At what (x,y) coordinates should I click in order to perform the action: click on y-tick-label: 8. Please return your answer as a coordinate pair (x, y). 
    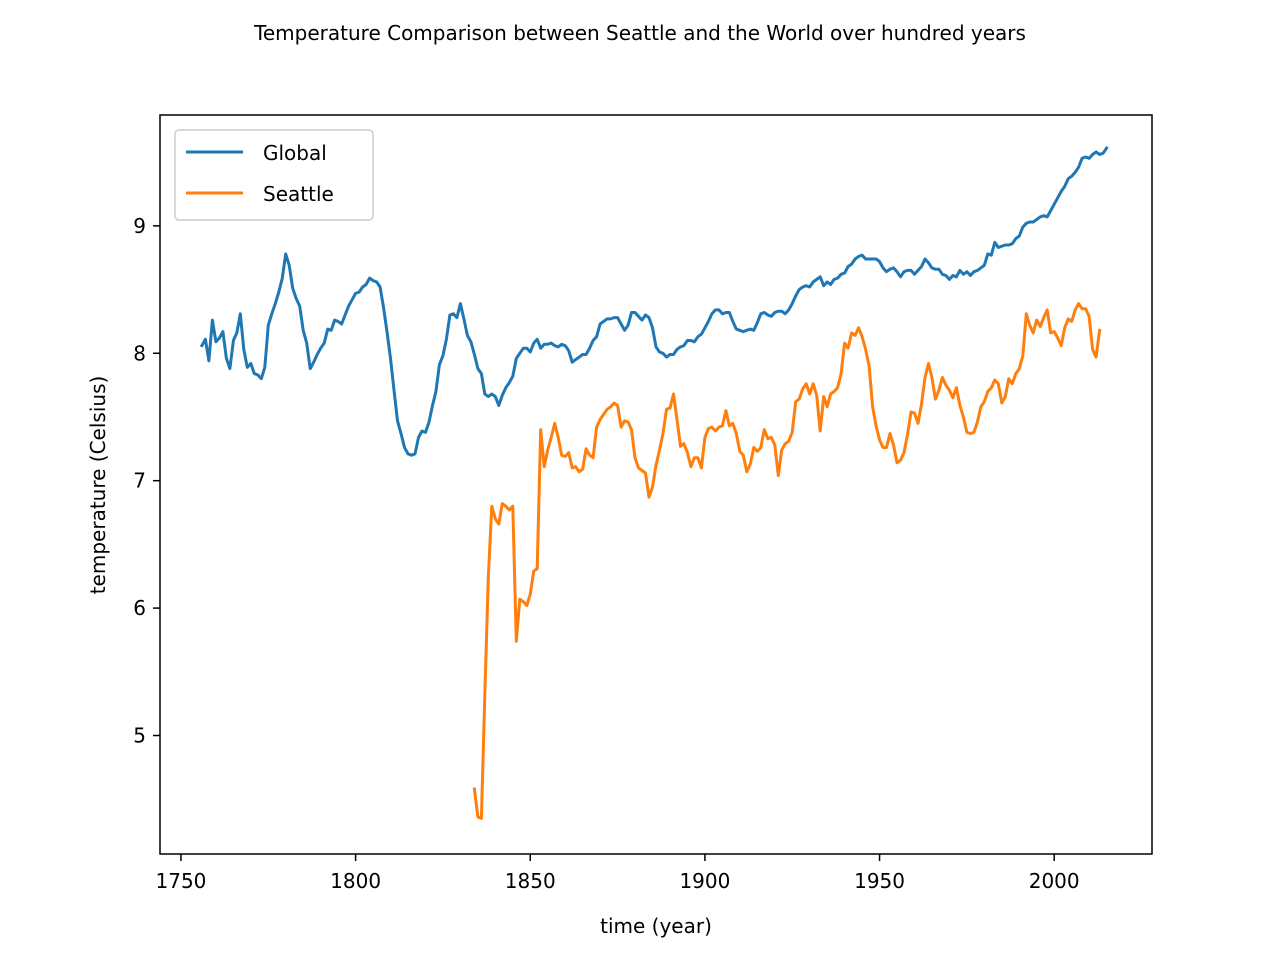
    Looking at the image, I should click on (139, 353).